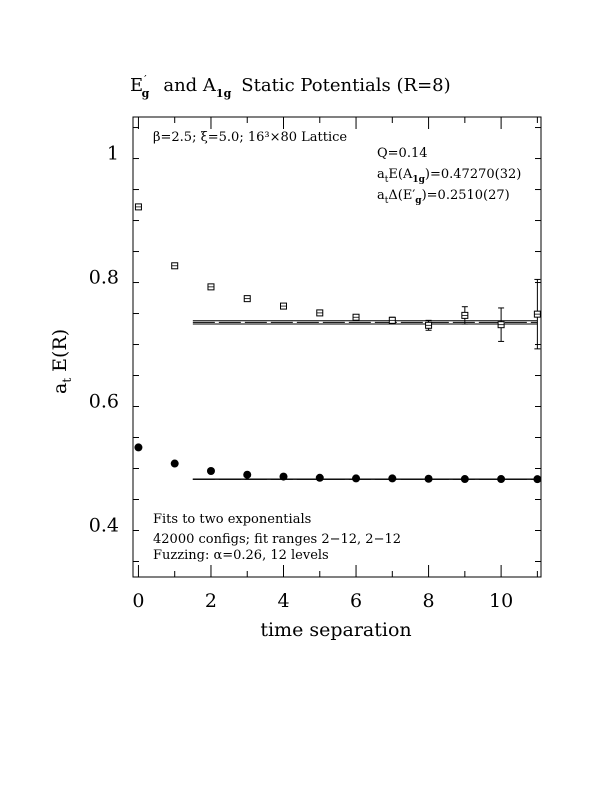 Image resolution: width=612 pixels, height=792 pixels. I want to click on x-tick-label: 2, so click(211, 601).